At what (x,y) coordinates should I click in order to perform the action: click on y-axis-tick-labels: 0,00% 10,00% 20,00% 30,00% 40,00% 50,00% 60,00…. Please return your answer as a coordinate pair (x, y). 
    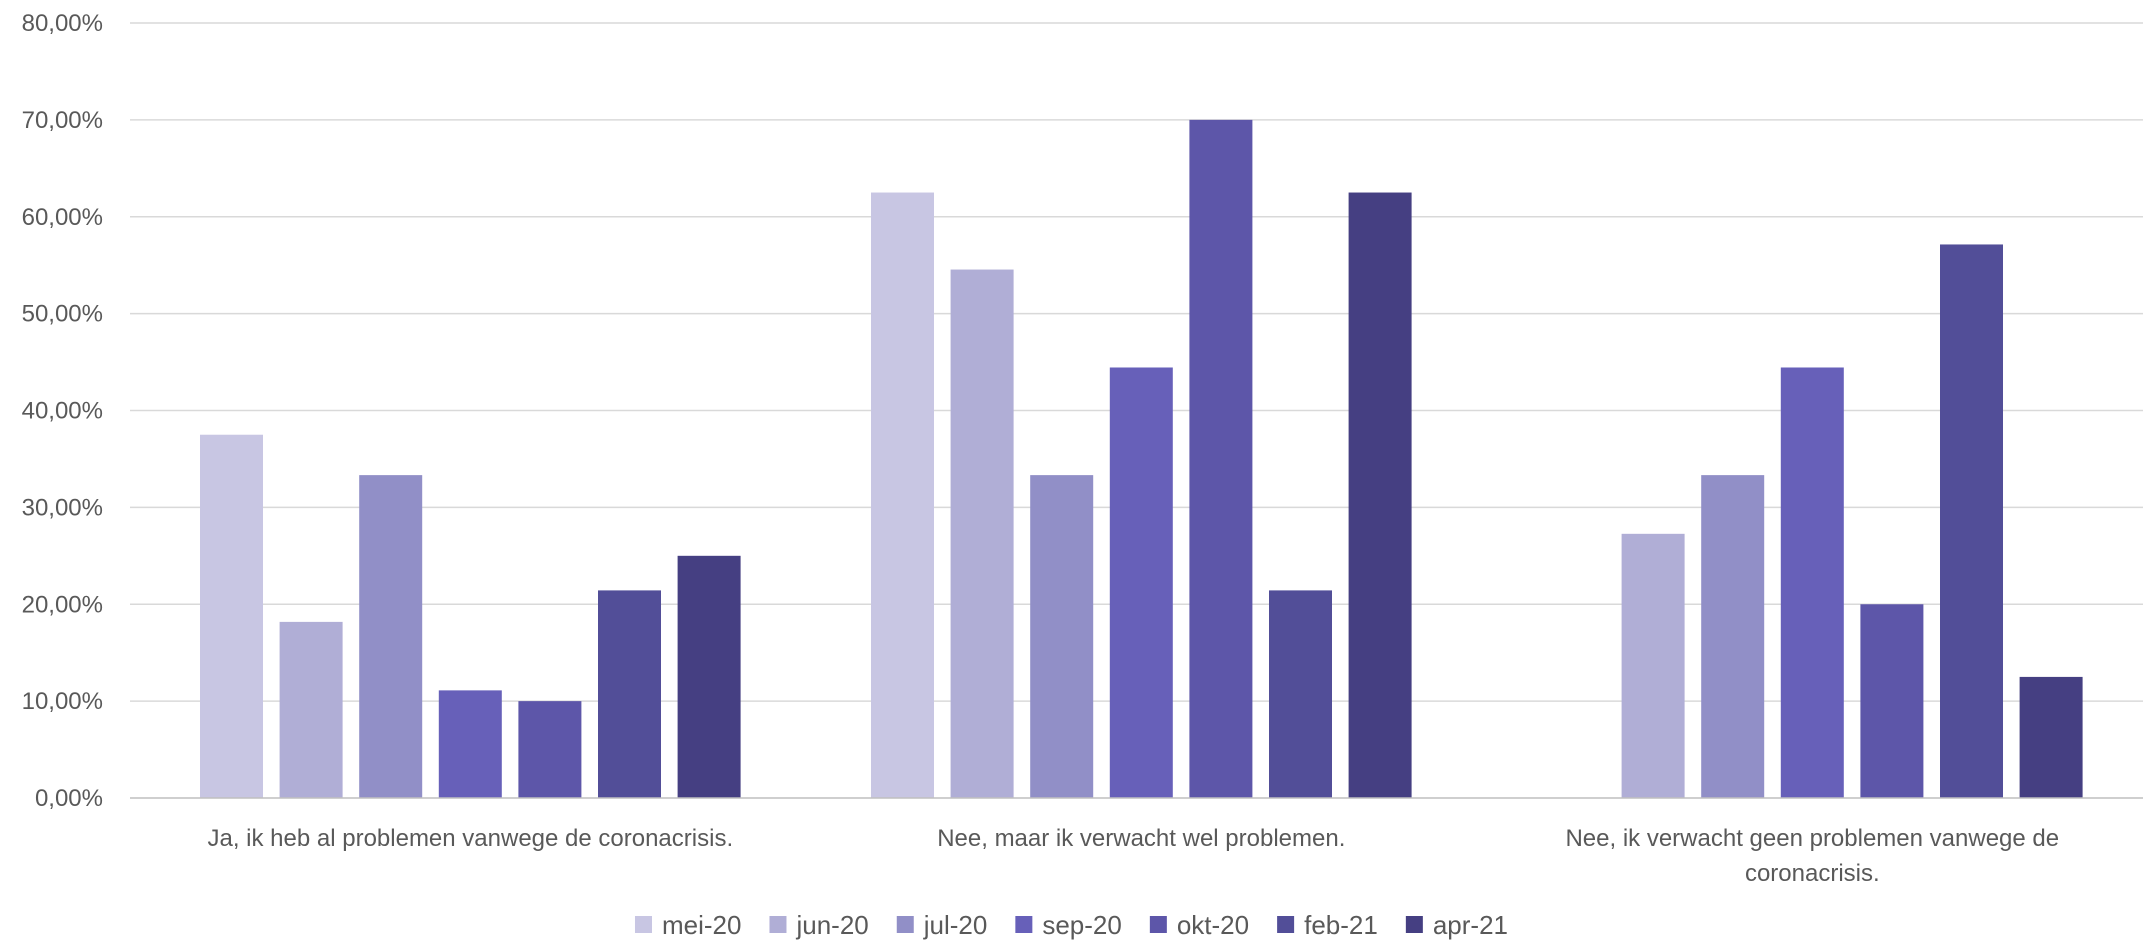
    Looking at the image, I should click on (62, 411).